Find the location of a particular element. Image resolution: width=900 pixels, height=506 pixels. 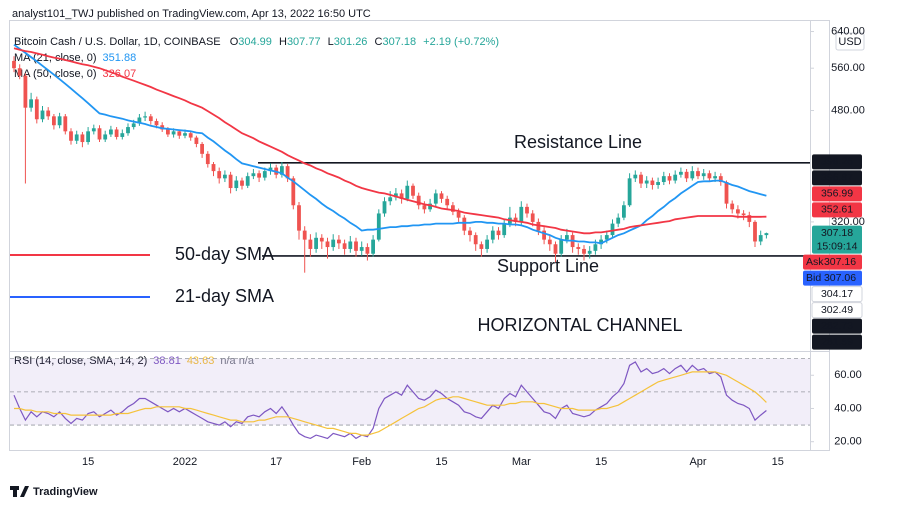

x-tick-label: 17 is located at coordinates (276, 462).